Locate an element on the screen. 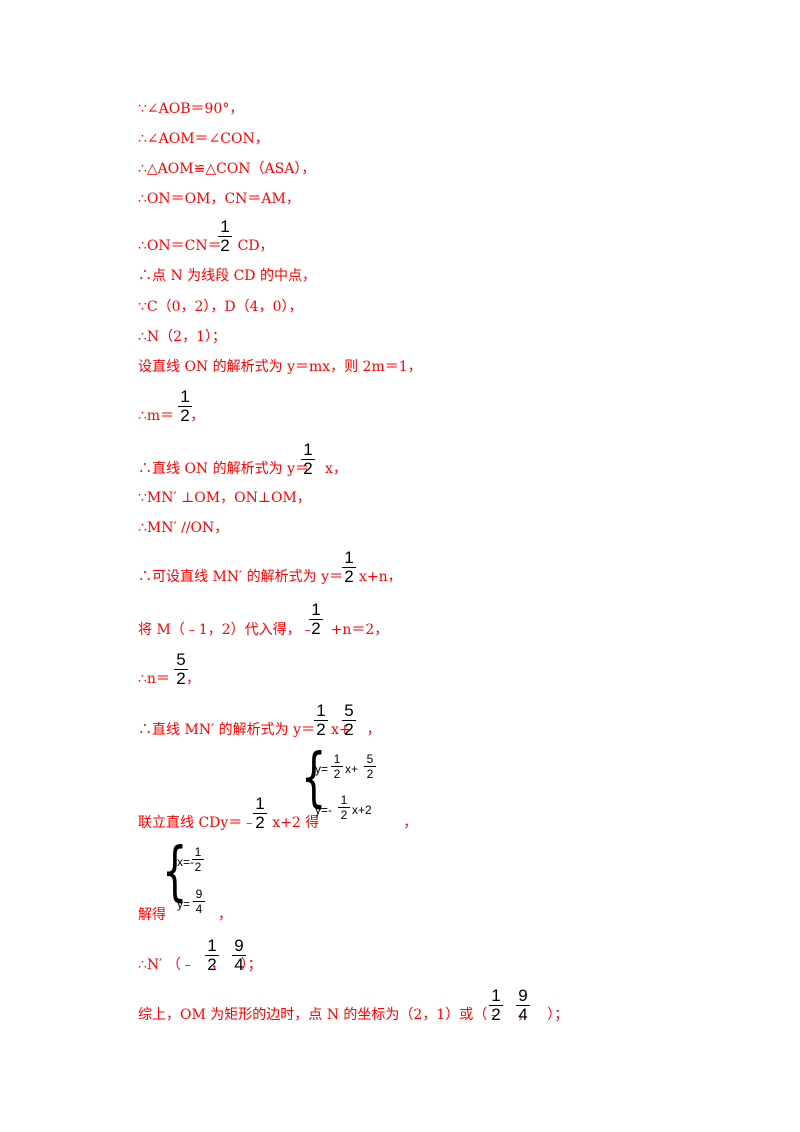 The height and width of the screenshot is (1132, 800). line-perpendicular: ∵MN′ ⊥OM，ON⊥OM， is located at coordinates (224, 498).